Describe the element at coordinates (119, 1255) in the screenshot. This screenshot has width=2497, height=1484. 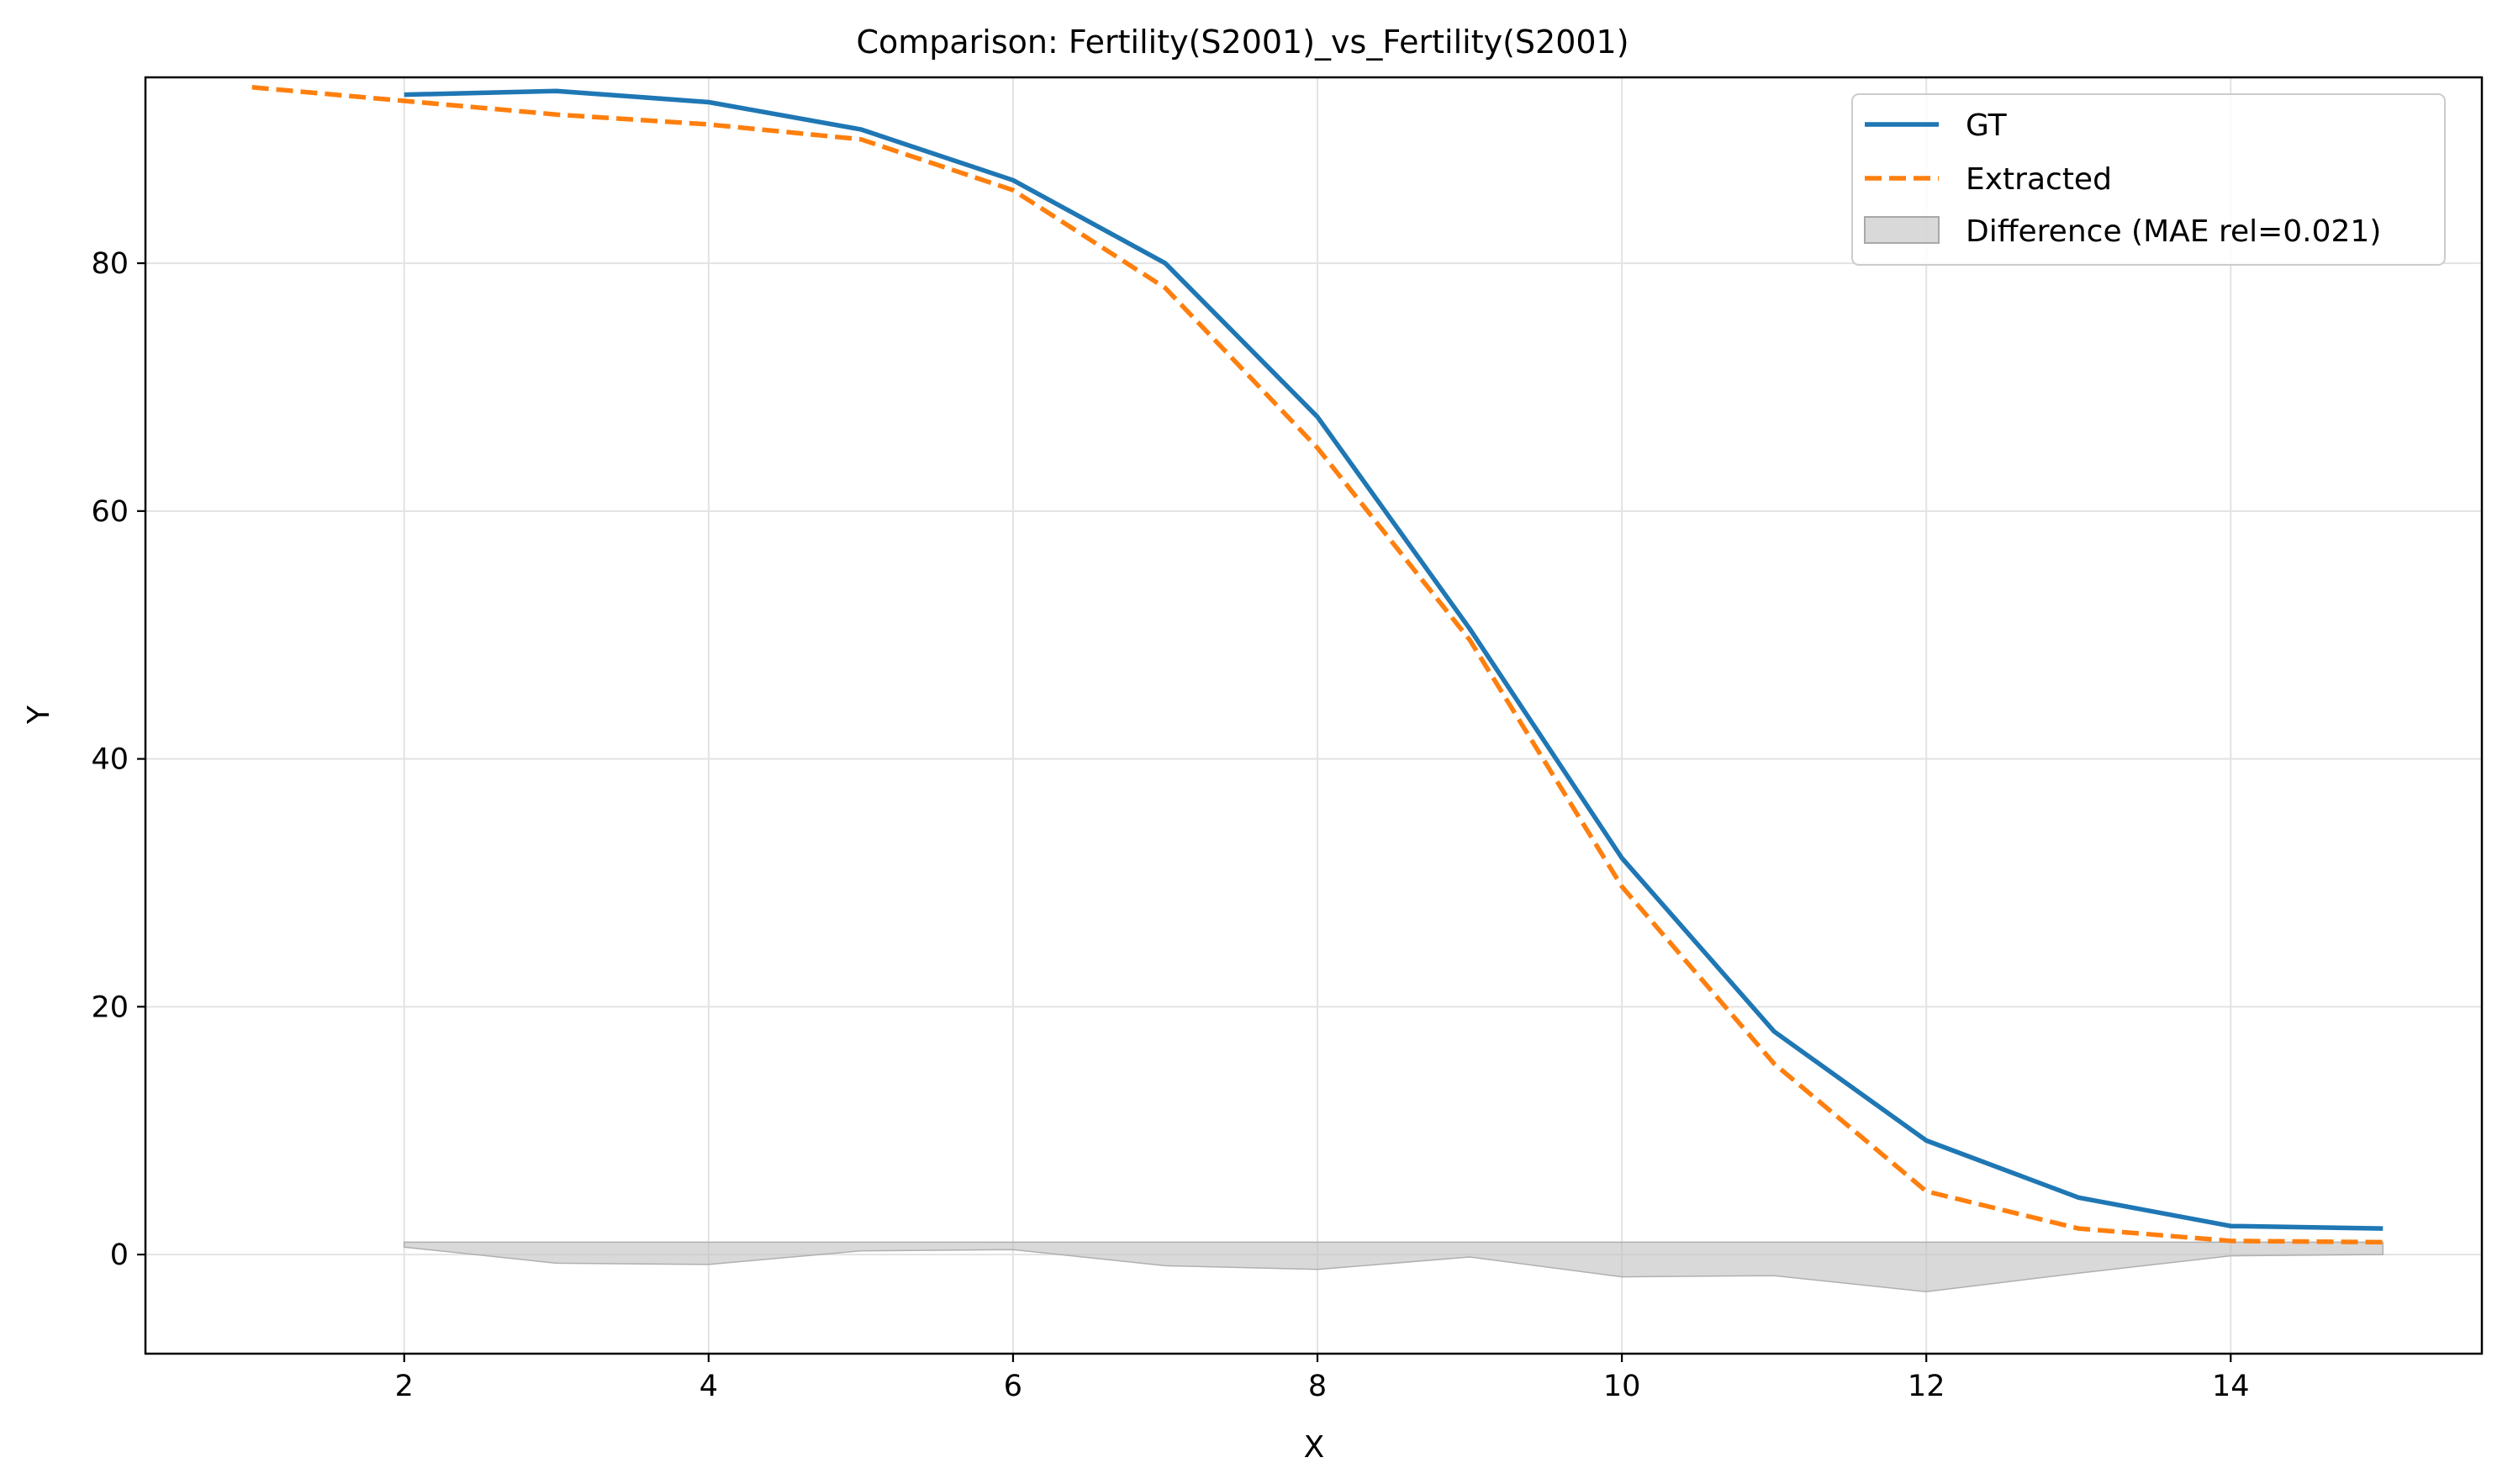
I see `y-tick-label: 0` at that location.